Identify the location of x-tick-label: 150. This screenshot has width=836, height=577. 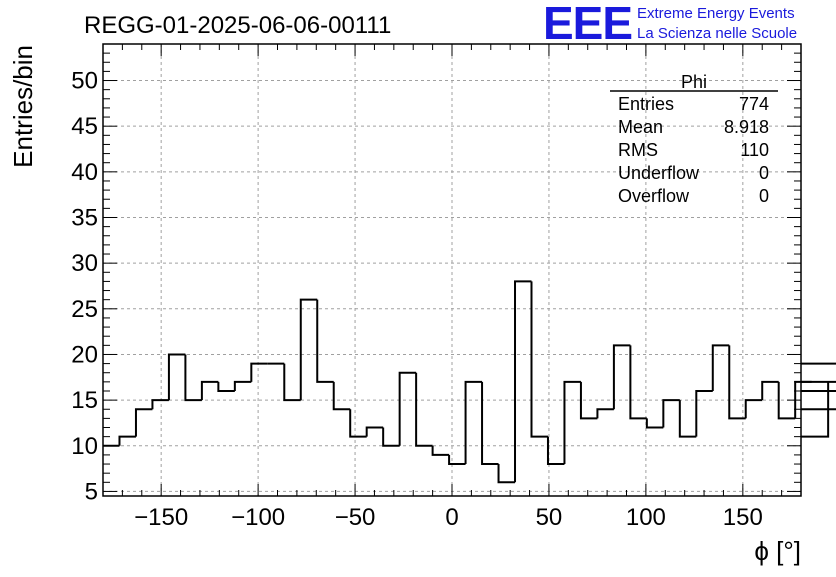
(743, 517).